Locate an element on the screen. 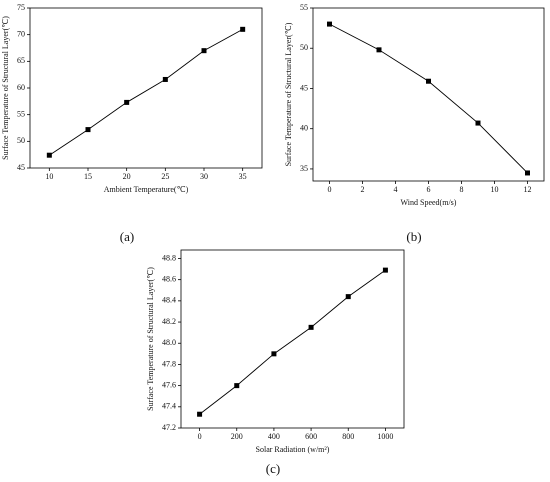  y-tick-label: 48.2 is located at coordinates (169, 321).